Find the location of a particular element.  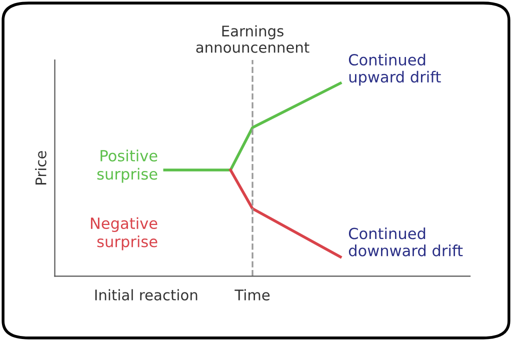

annotation: Continued upward drift is located at coordinates (394, 70).